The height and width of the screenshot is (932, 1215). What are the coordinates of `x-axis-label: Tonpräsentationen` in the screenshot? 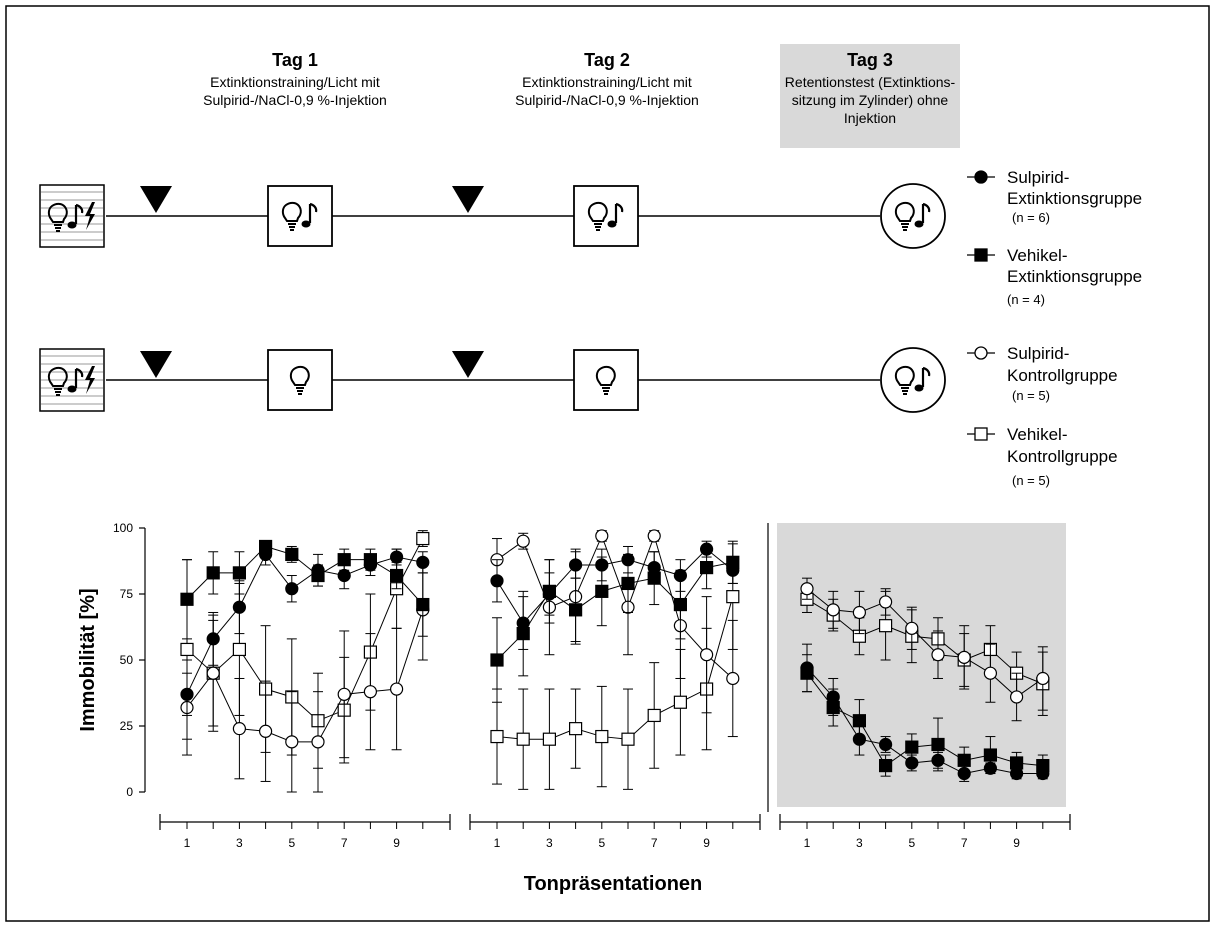 It's located at (613, 884).